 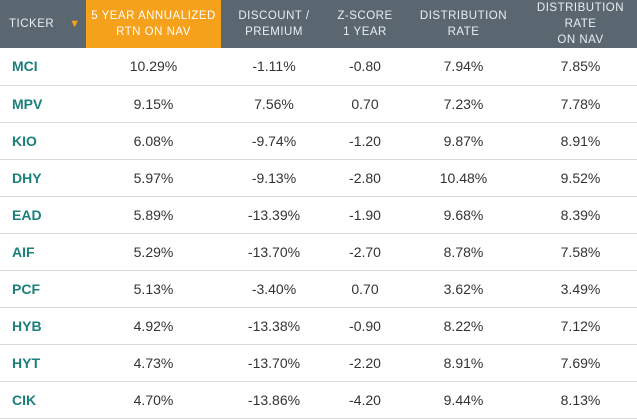 I want to click on distribution-rate-nav-cell: 8.13%, so click(x=580, y=400).